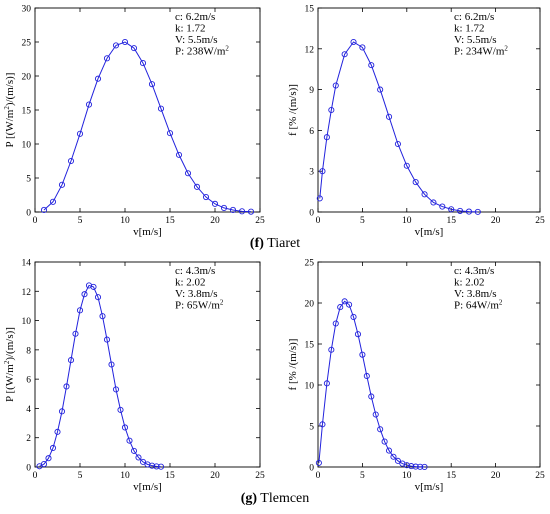 Image resolution: width=550 pixels, height=514 pixels. Describe the element at coordinates (283, 498) in the screenshot. I see `caption-name: Tlemcen` at that location.